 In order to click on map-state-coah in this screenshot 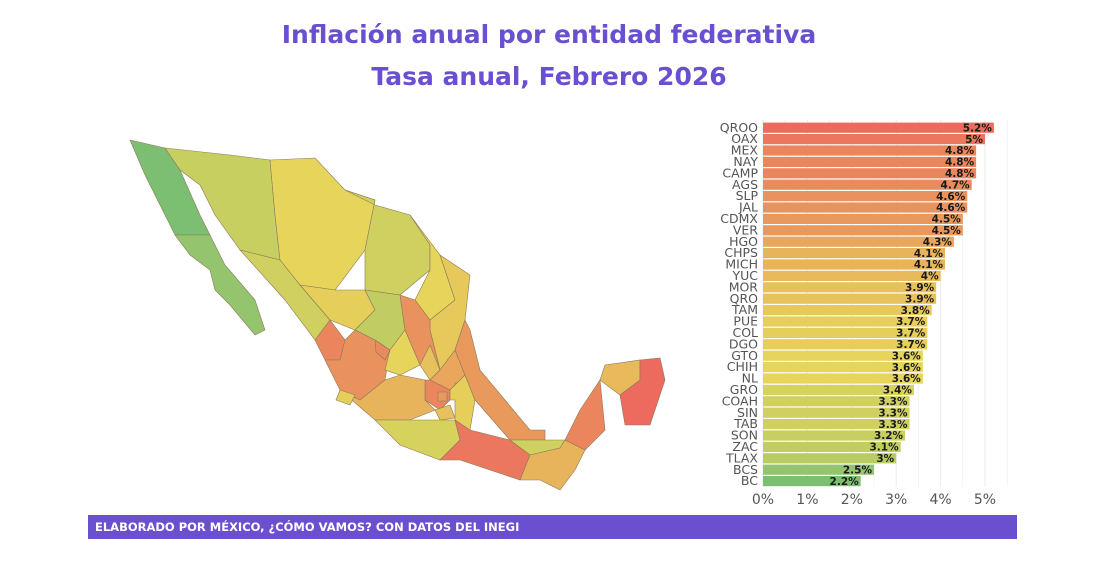, I will do `click(387, 242)`.